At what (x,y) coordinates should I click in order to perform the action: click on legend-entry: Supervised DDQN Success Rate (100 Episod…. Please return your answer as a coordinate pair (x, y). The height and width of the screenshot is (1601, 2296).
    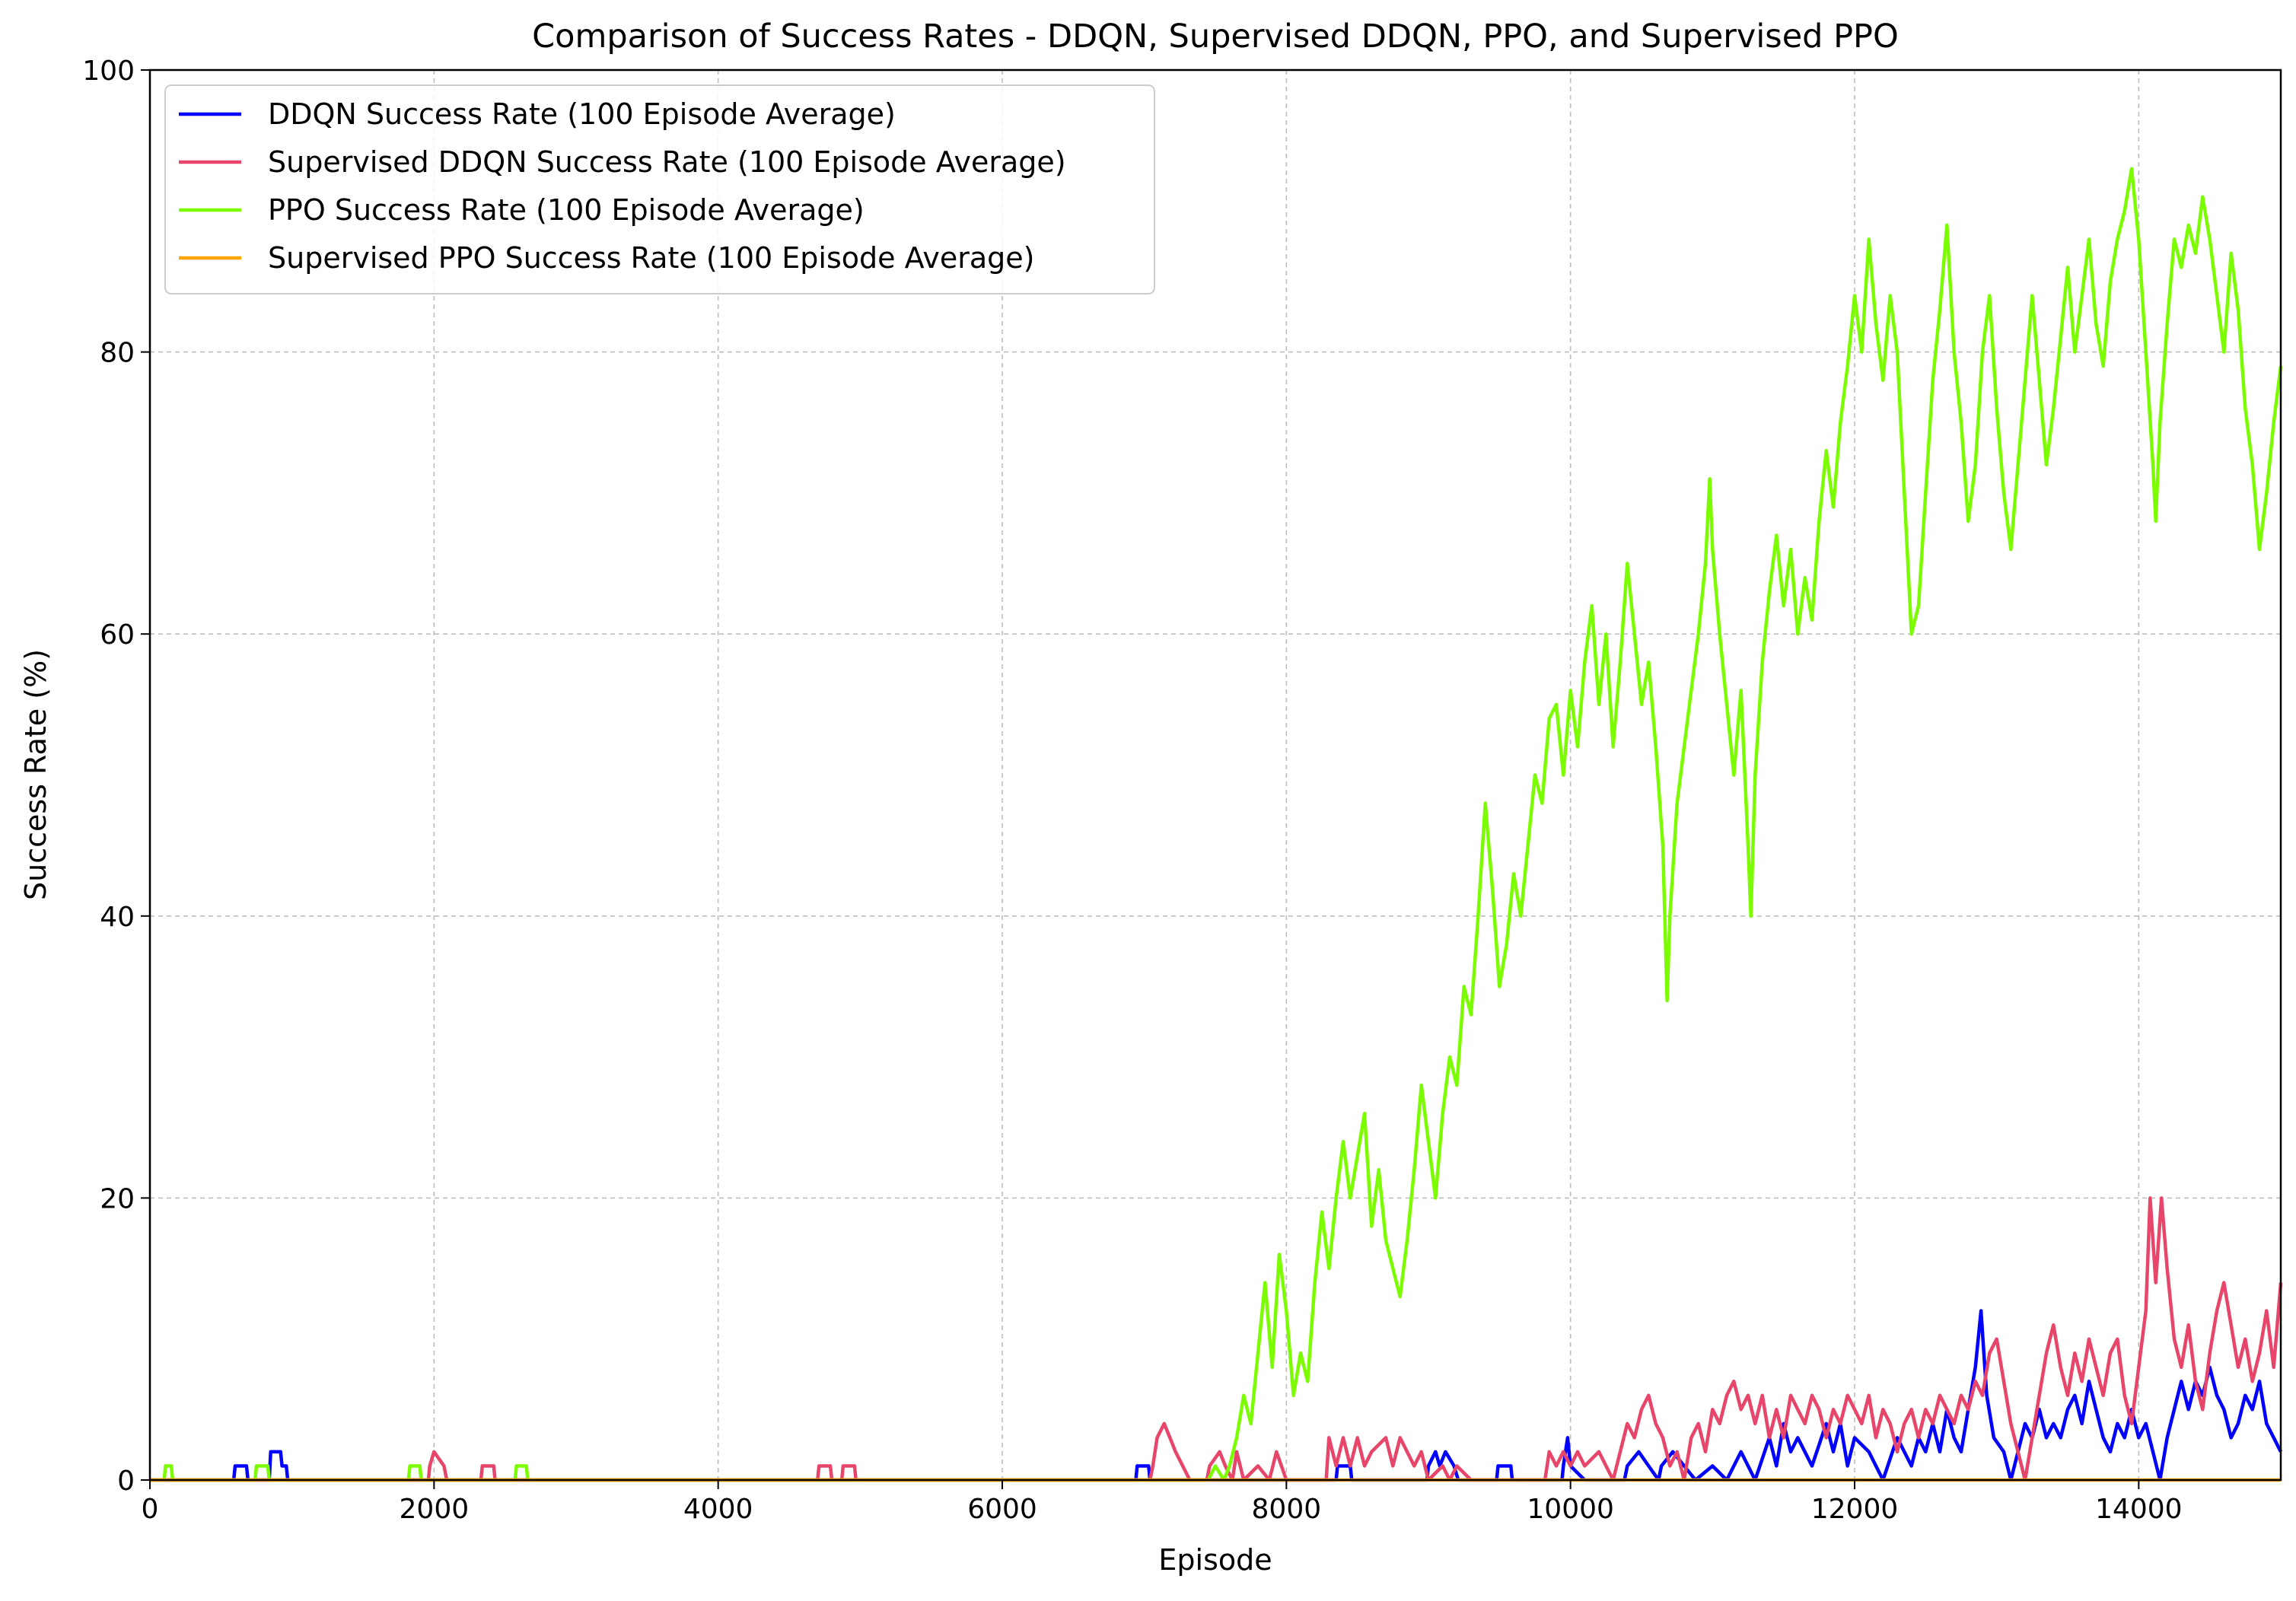
    Looking at the image, I should click on (667, 162).